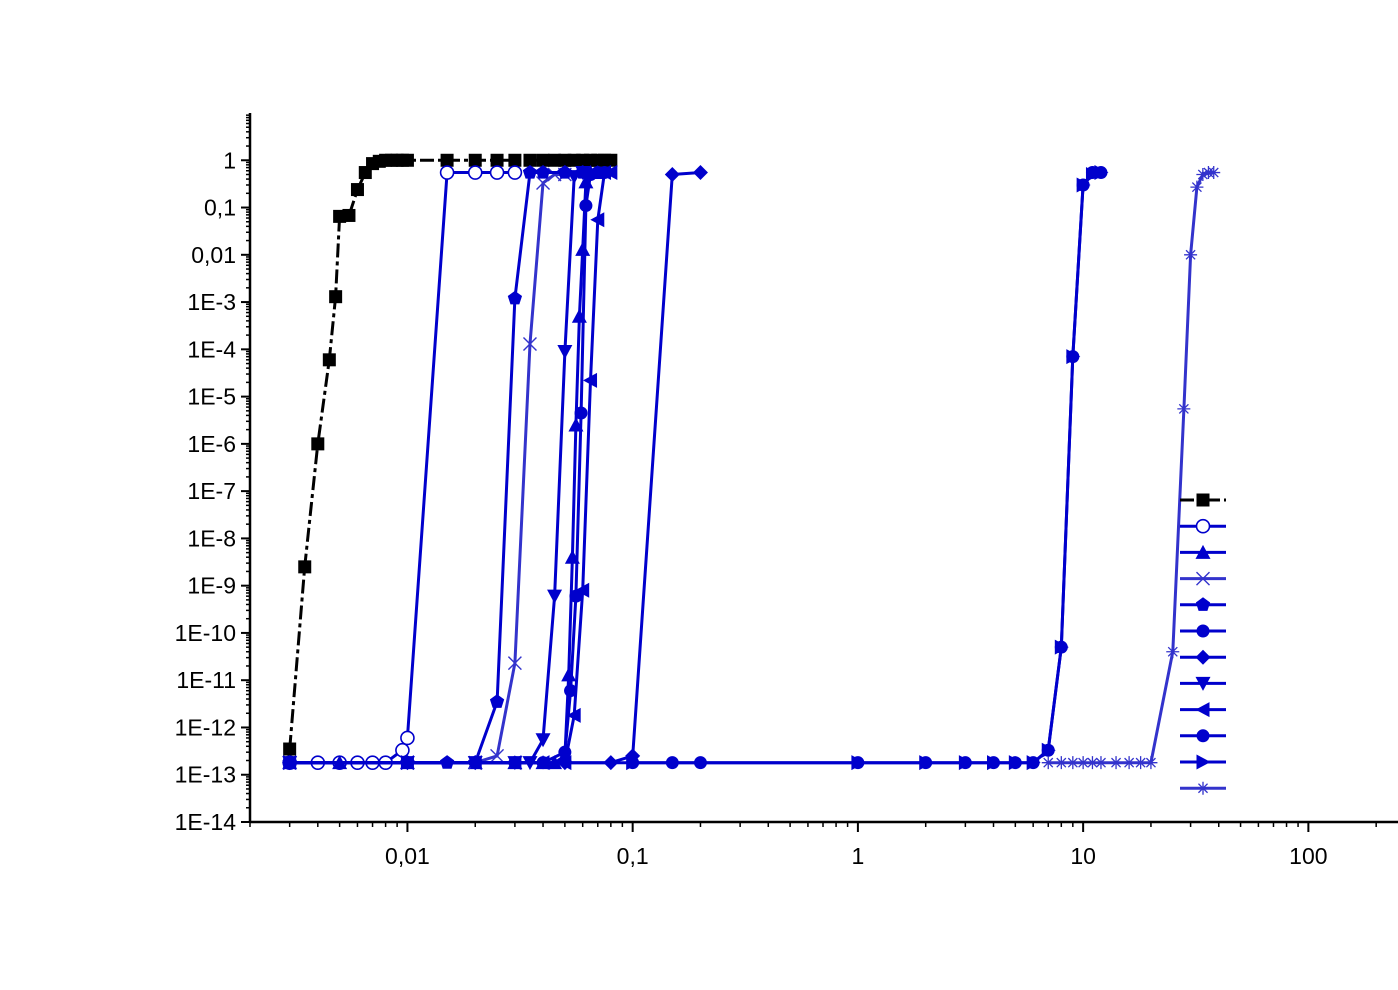 This screenshot has height=990, width=1398. I want to click on x-tick-label: 0,1, so click(633, 856).